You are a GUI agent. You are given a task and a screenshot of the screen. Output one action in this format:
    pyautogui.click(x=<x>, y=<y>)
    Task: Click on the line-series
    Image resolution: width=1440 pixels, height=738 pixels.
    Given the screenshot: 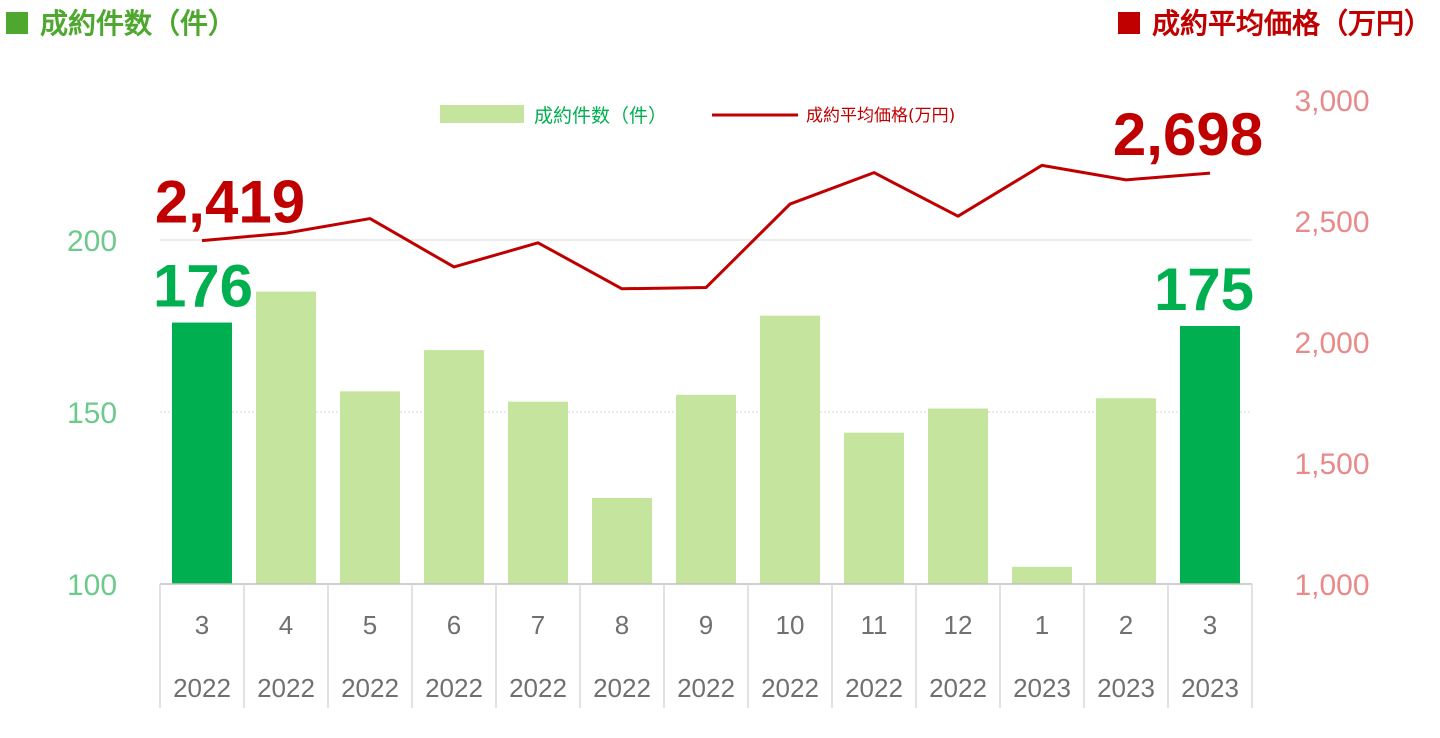 What is the action you would take?
    pyautogui.click(x=706, y=227)
    